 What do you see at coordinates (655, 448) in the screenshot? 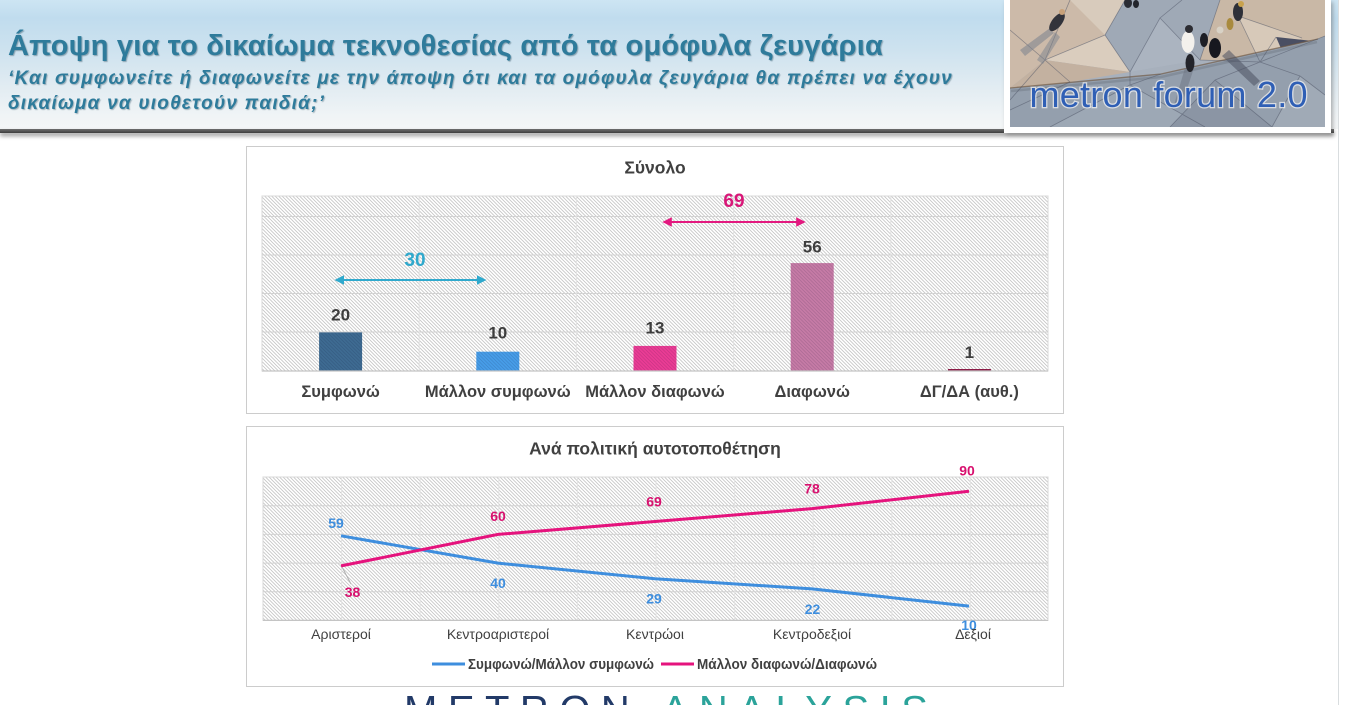
I see `svg-text: Ανά πολιτική αυτοτοποθέτηση` at bounding box center [655, 448].